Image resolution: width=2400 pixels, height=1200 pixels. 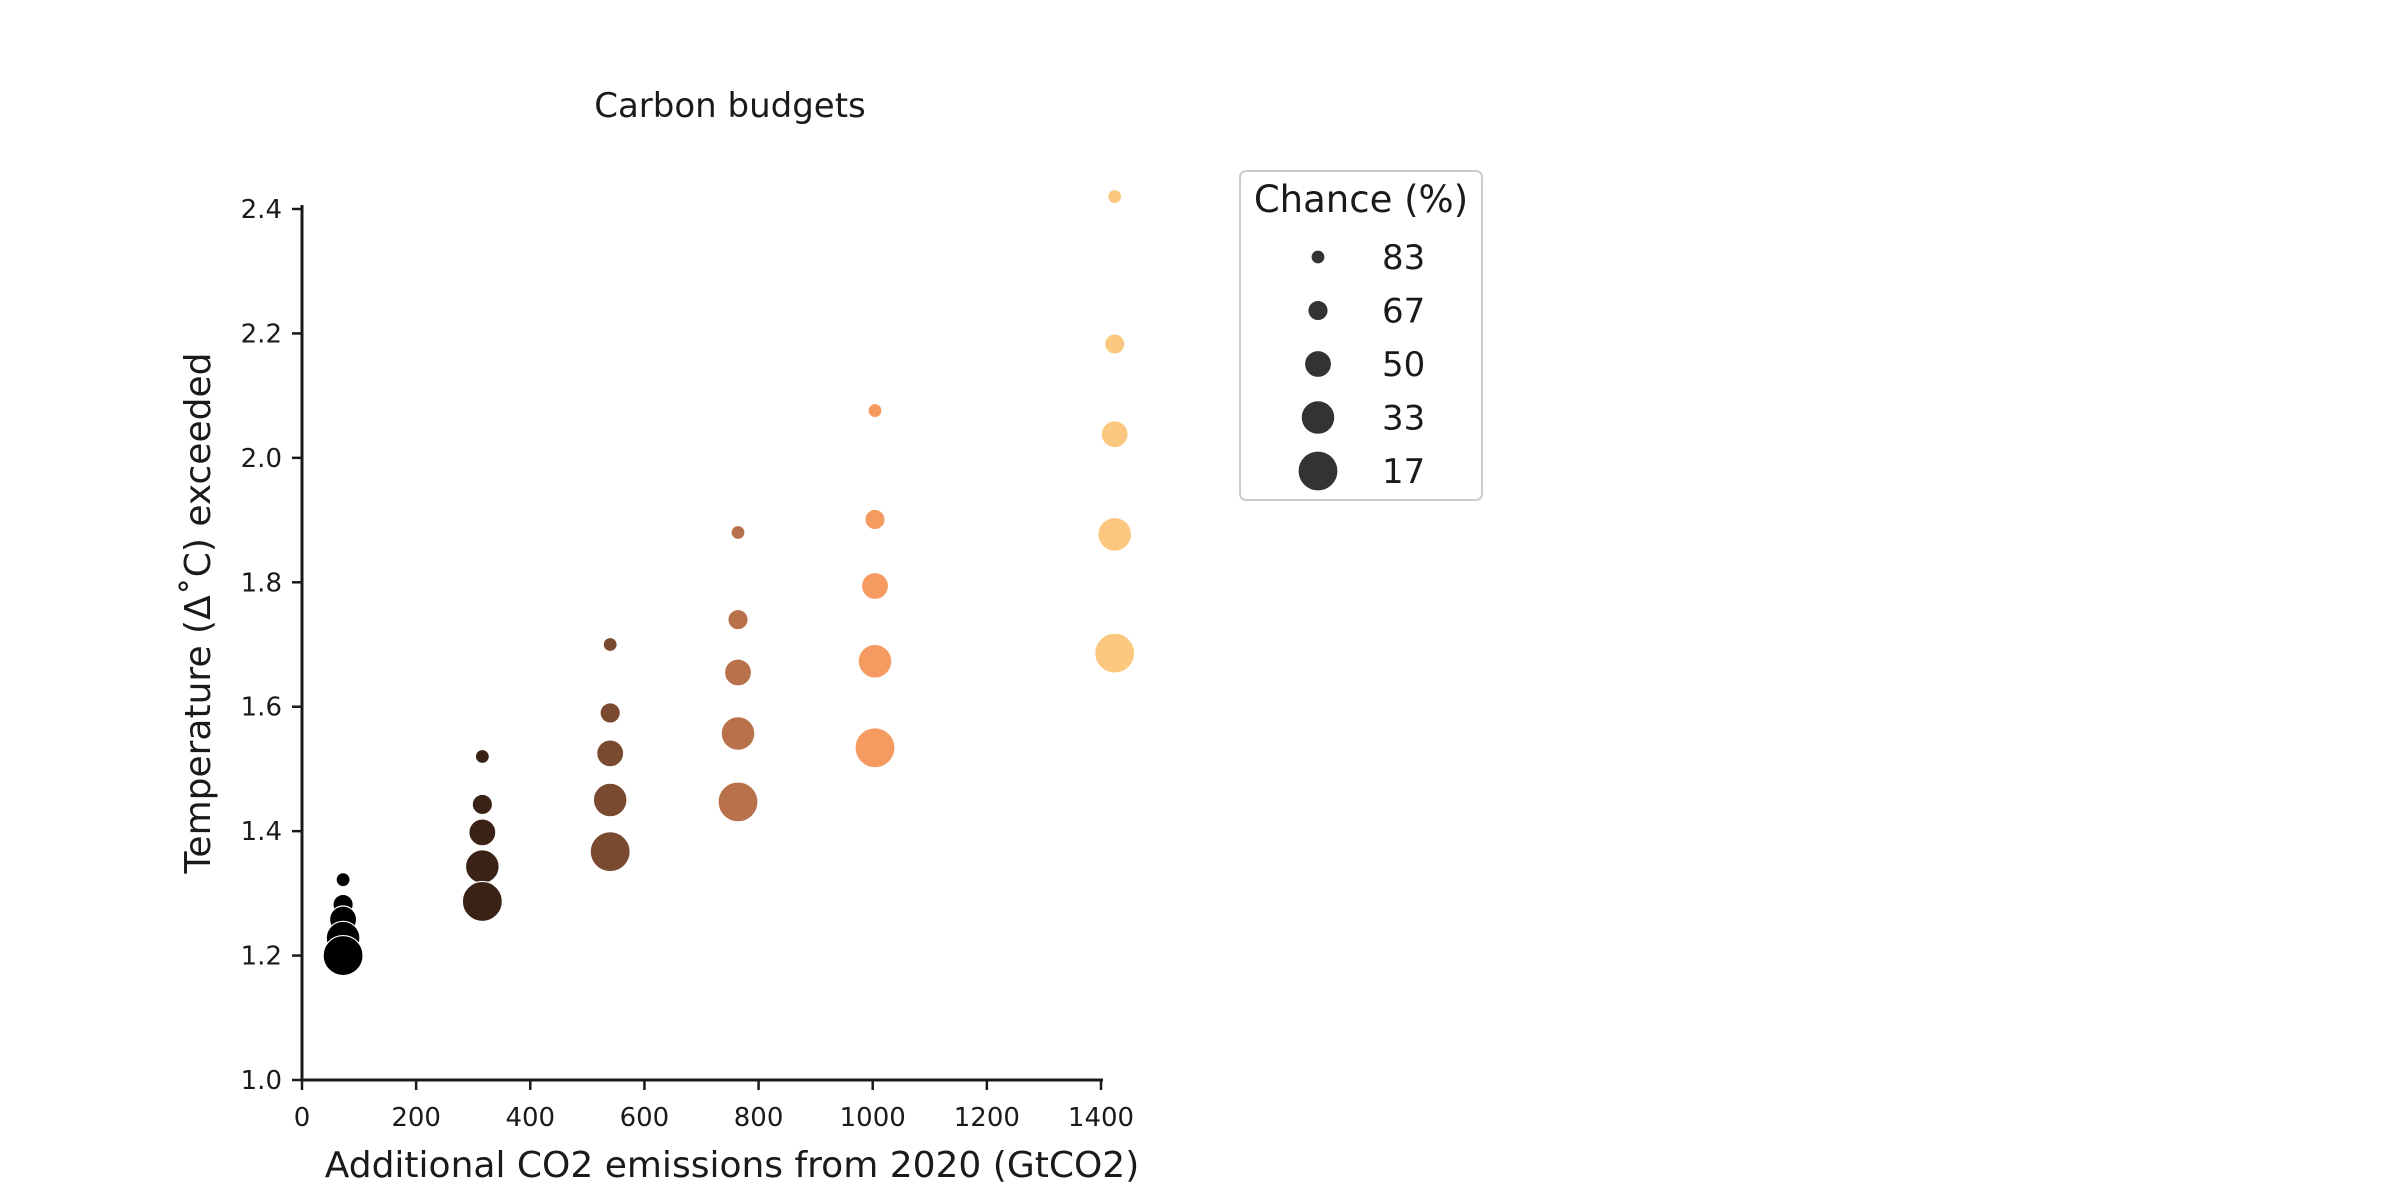 I want to click on chart-title: Carbon budgets, so click(x=730, y=106).